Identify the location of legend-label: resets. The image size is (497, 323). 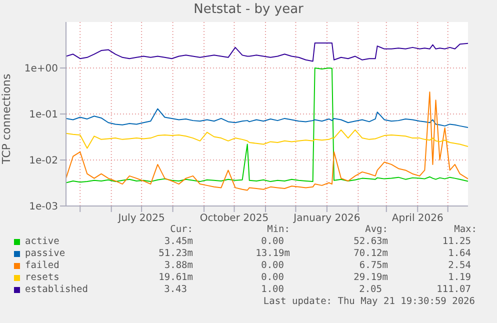
(42, 277).